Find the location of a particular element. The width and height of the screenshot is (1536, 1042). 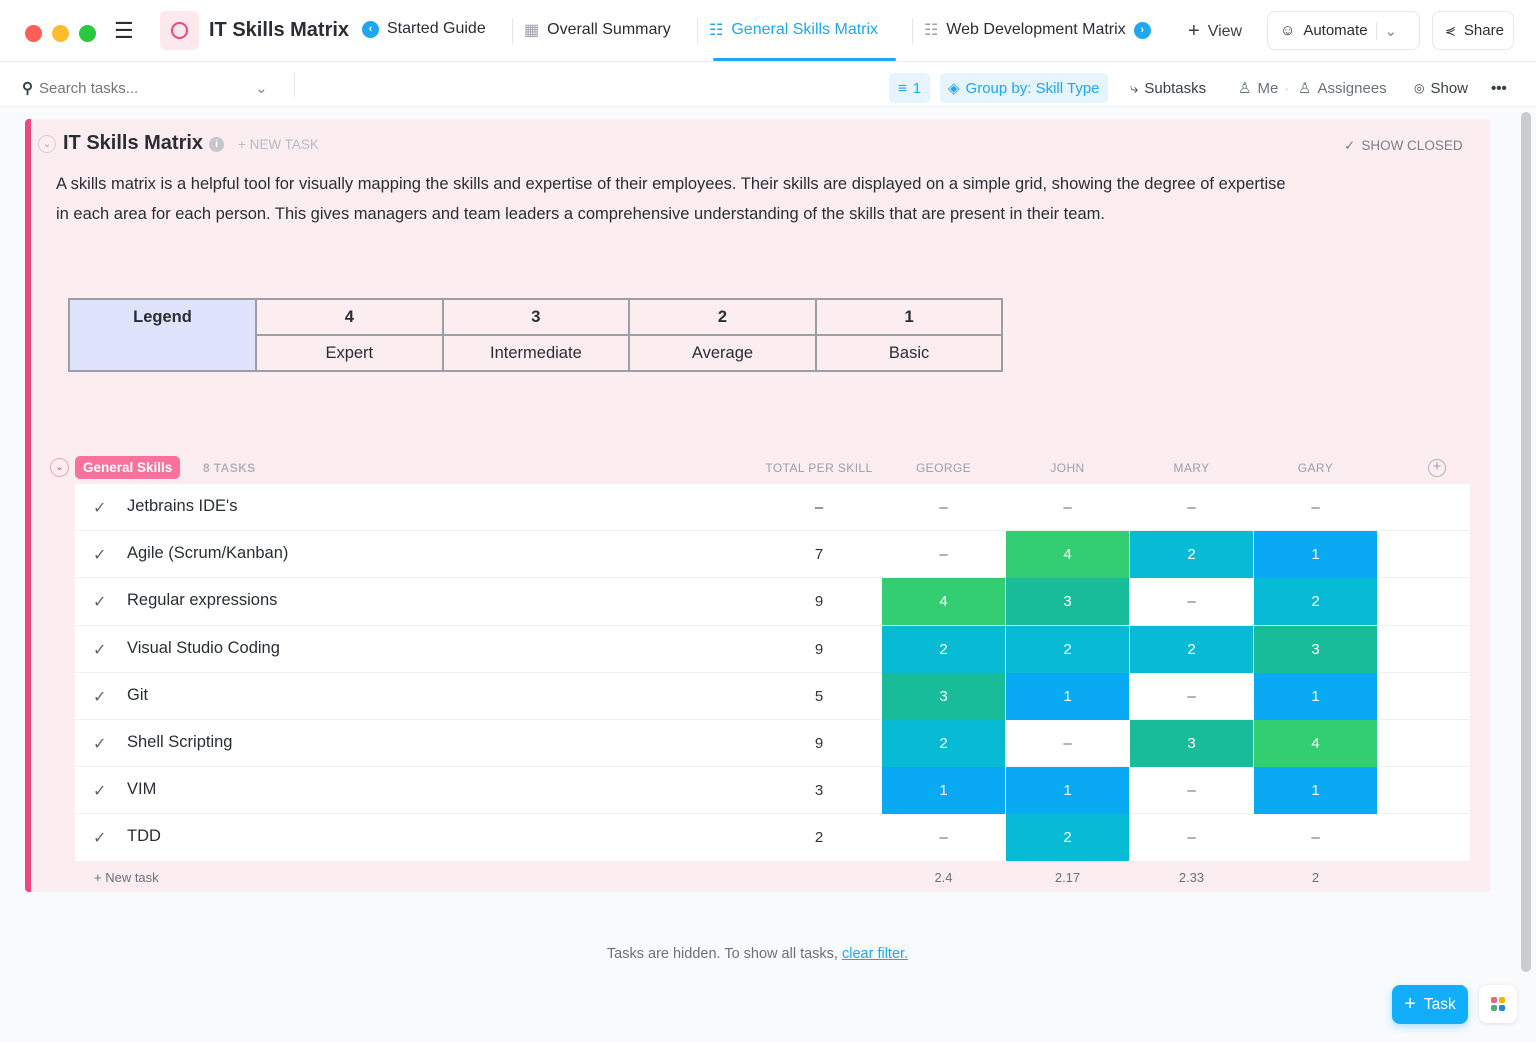

search-input is located at coordinates (144, 88).